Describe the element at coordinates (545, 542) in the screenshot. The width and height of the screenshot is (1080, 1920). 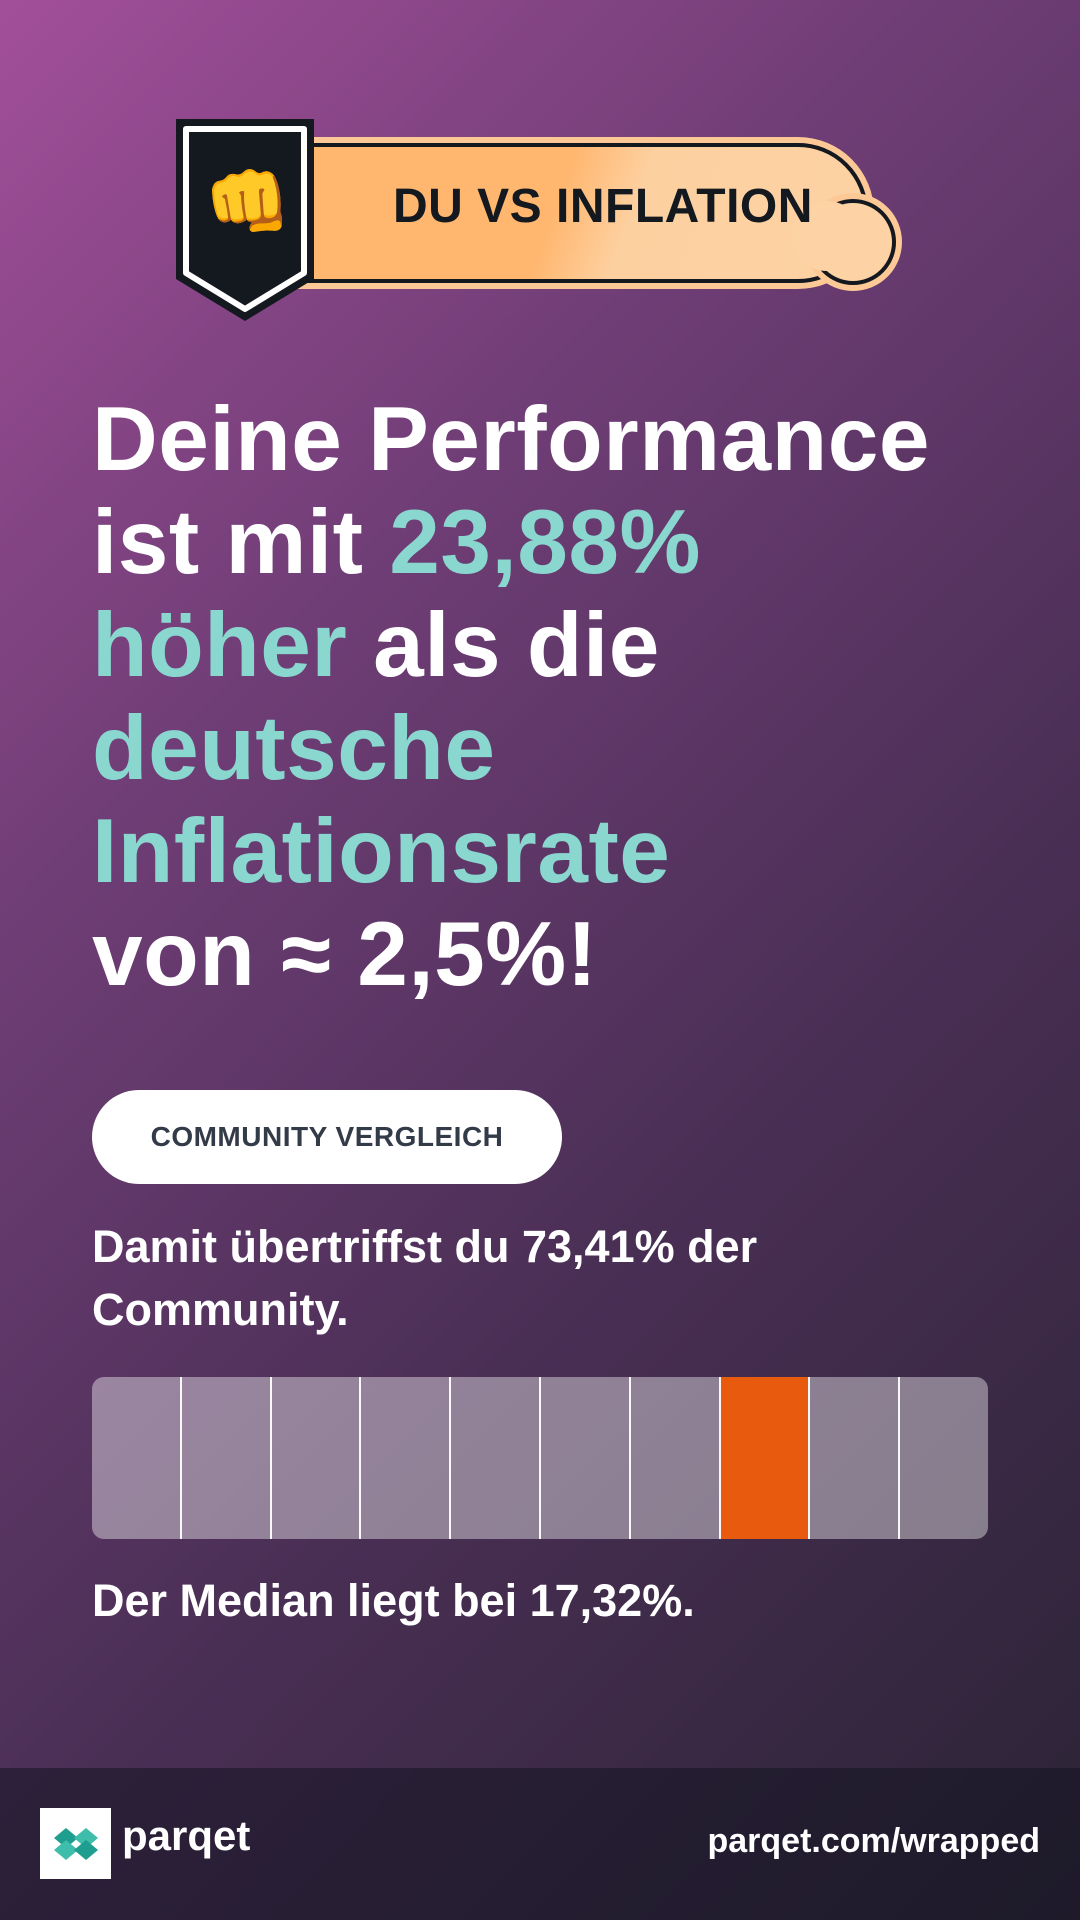
I see `performance-value: 23,88%` at that location.